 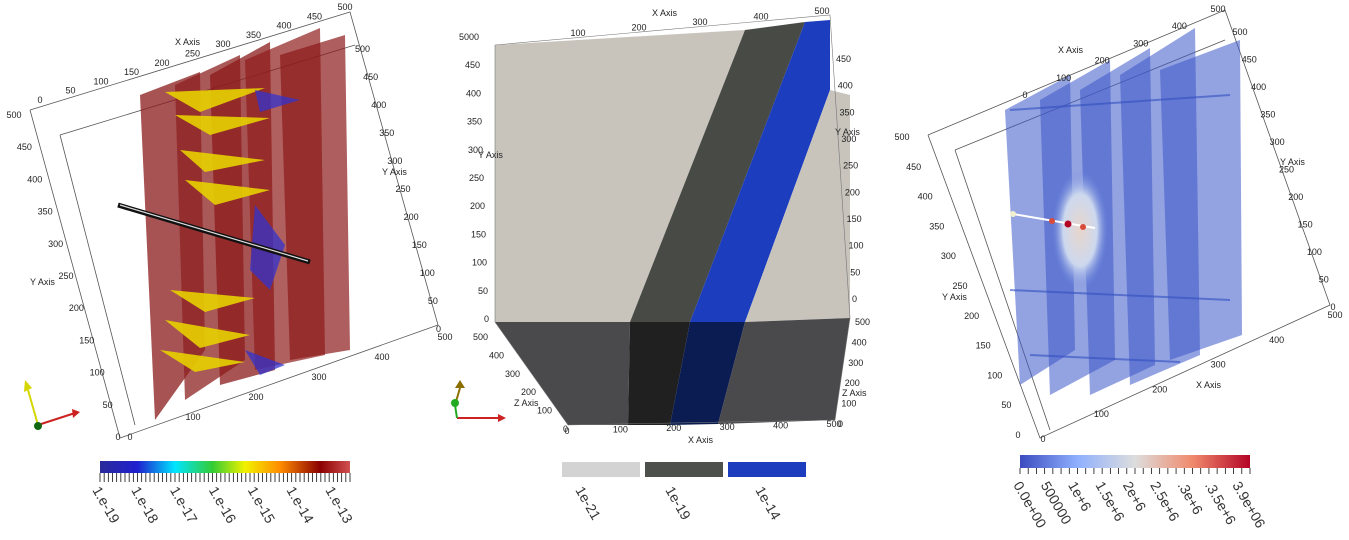 I want to click on right-bottom-tick-label: 200, so click(x=1159, y=389).